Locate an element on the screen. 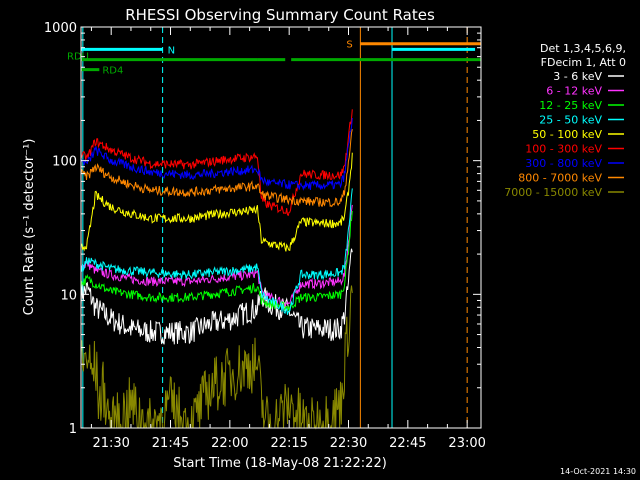 This screenshot has width=640, height=480. flag-label-n: N is located at coordinates (171, 50).